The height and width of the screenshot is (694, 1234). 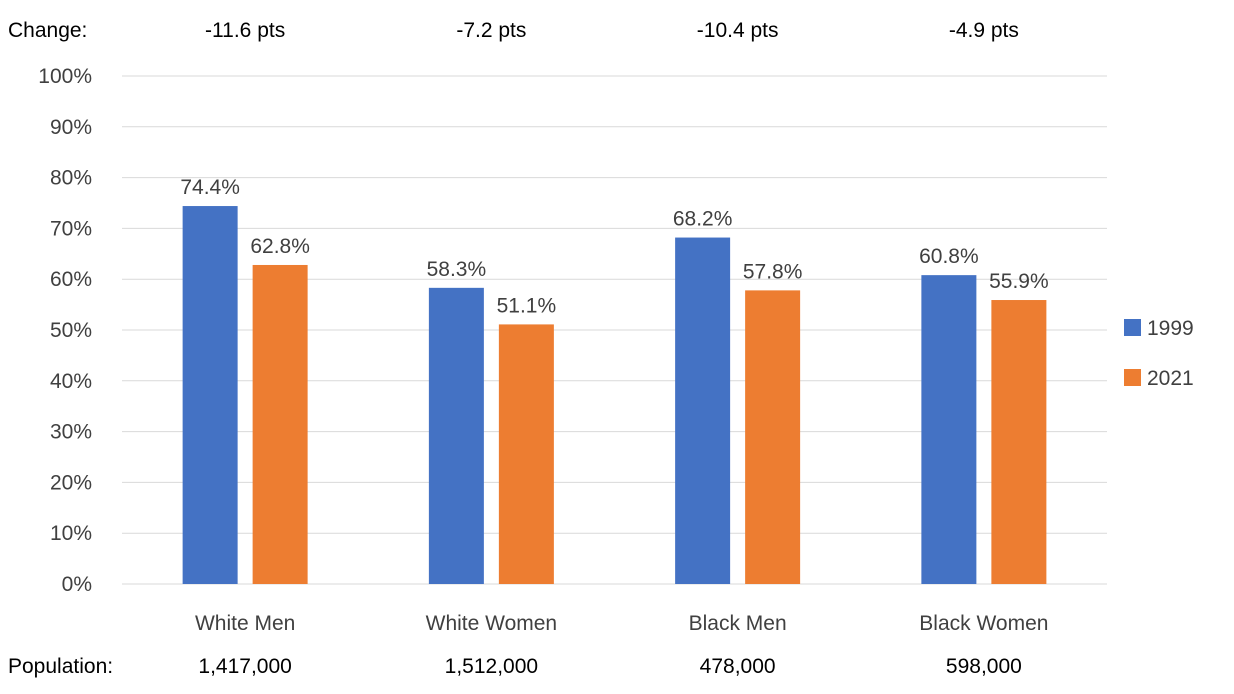 I want to click on y-tick-label: 90%, so click(x=71, y=127).